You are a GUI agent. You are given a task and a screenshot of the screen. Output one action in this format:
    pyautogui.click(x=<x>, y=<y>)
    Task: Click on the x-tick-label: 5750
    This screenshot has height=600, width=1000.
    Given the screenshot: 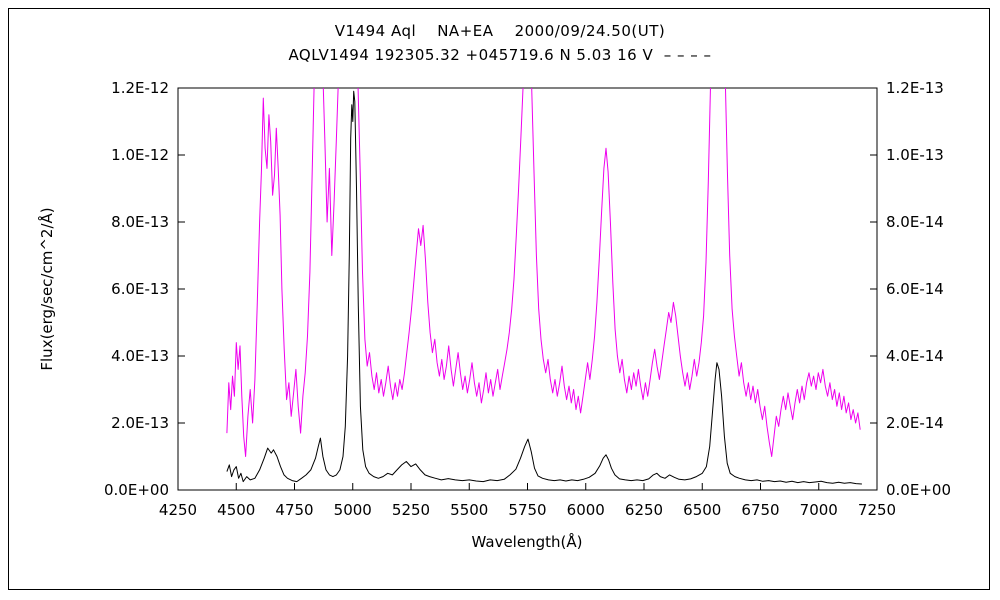 What is the action you would take?
    pyautogui.click(x=527, y=510)
    